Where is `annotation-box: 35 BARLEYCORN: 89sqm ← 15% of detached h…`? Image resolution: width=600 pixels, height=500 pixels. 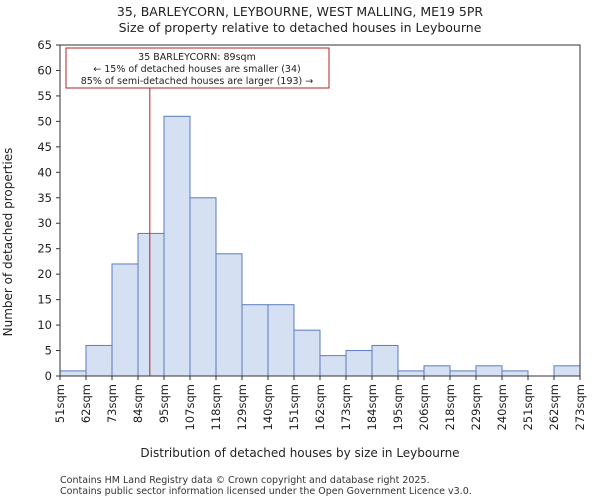 annotation-box: 35 BARLEYCORN: 89sqm ← 15% of detached h… is located at coordinates (197, 68).